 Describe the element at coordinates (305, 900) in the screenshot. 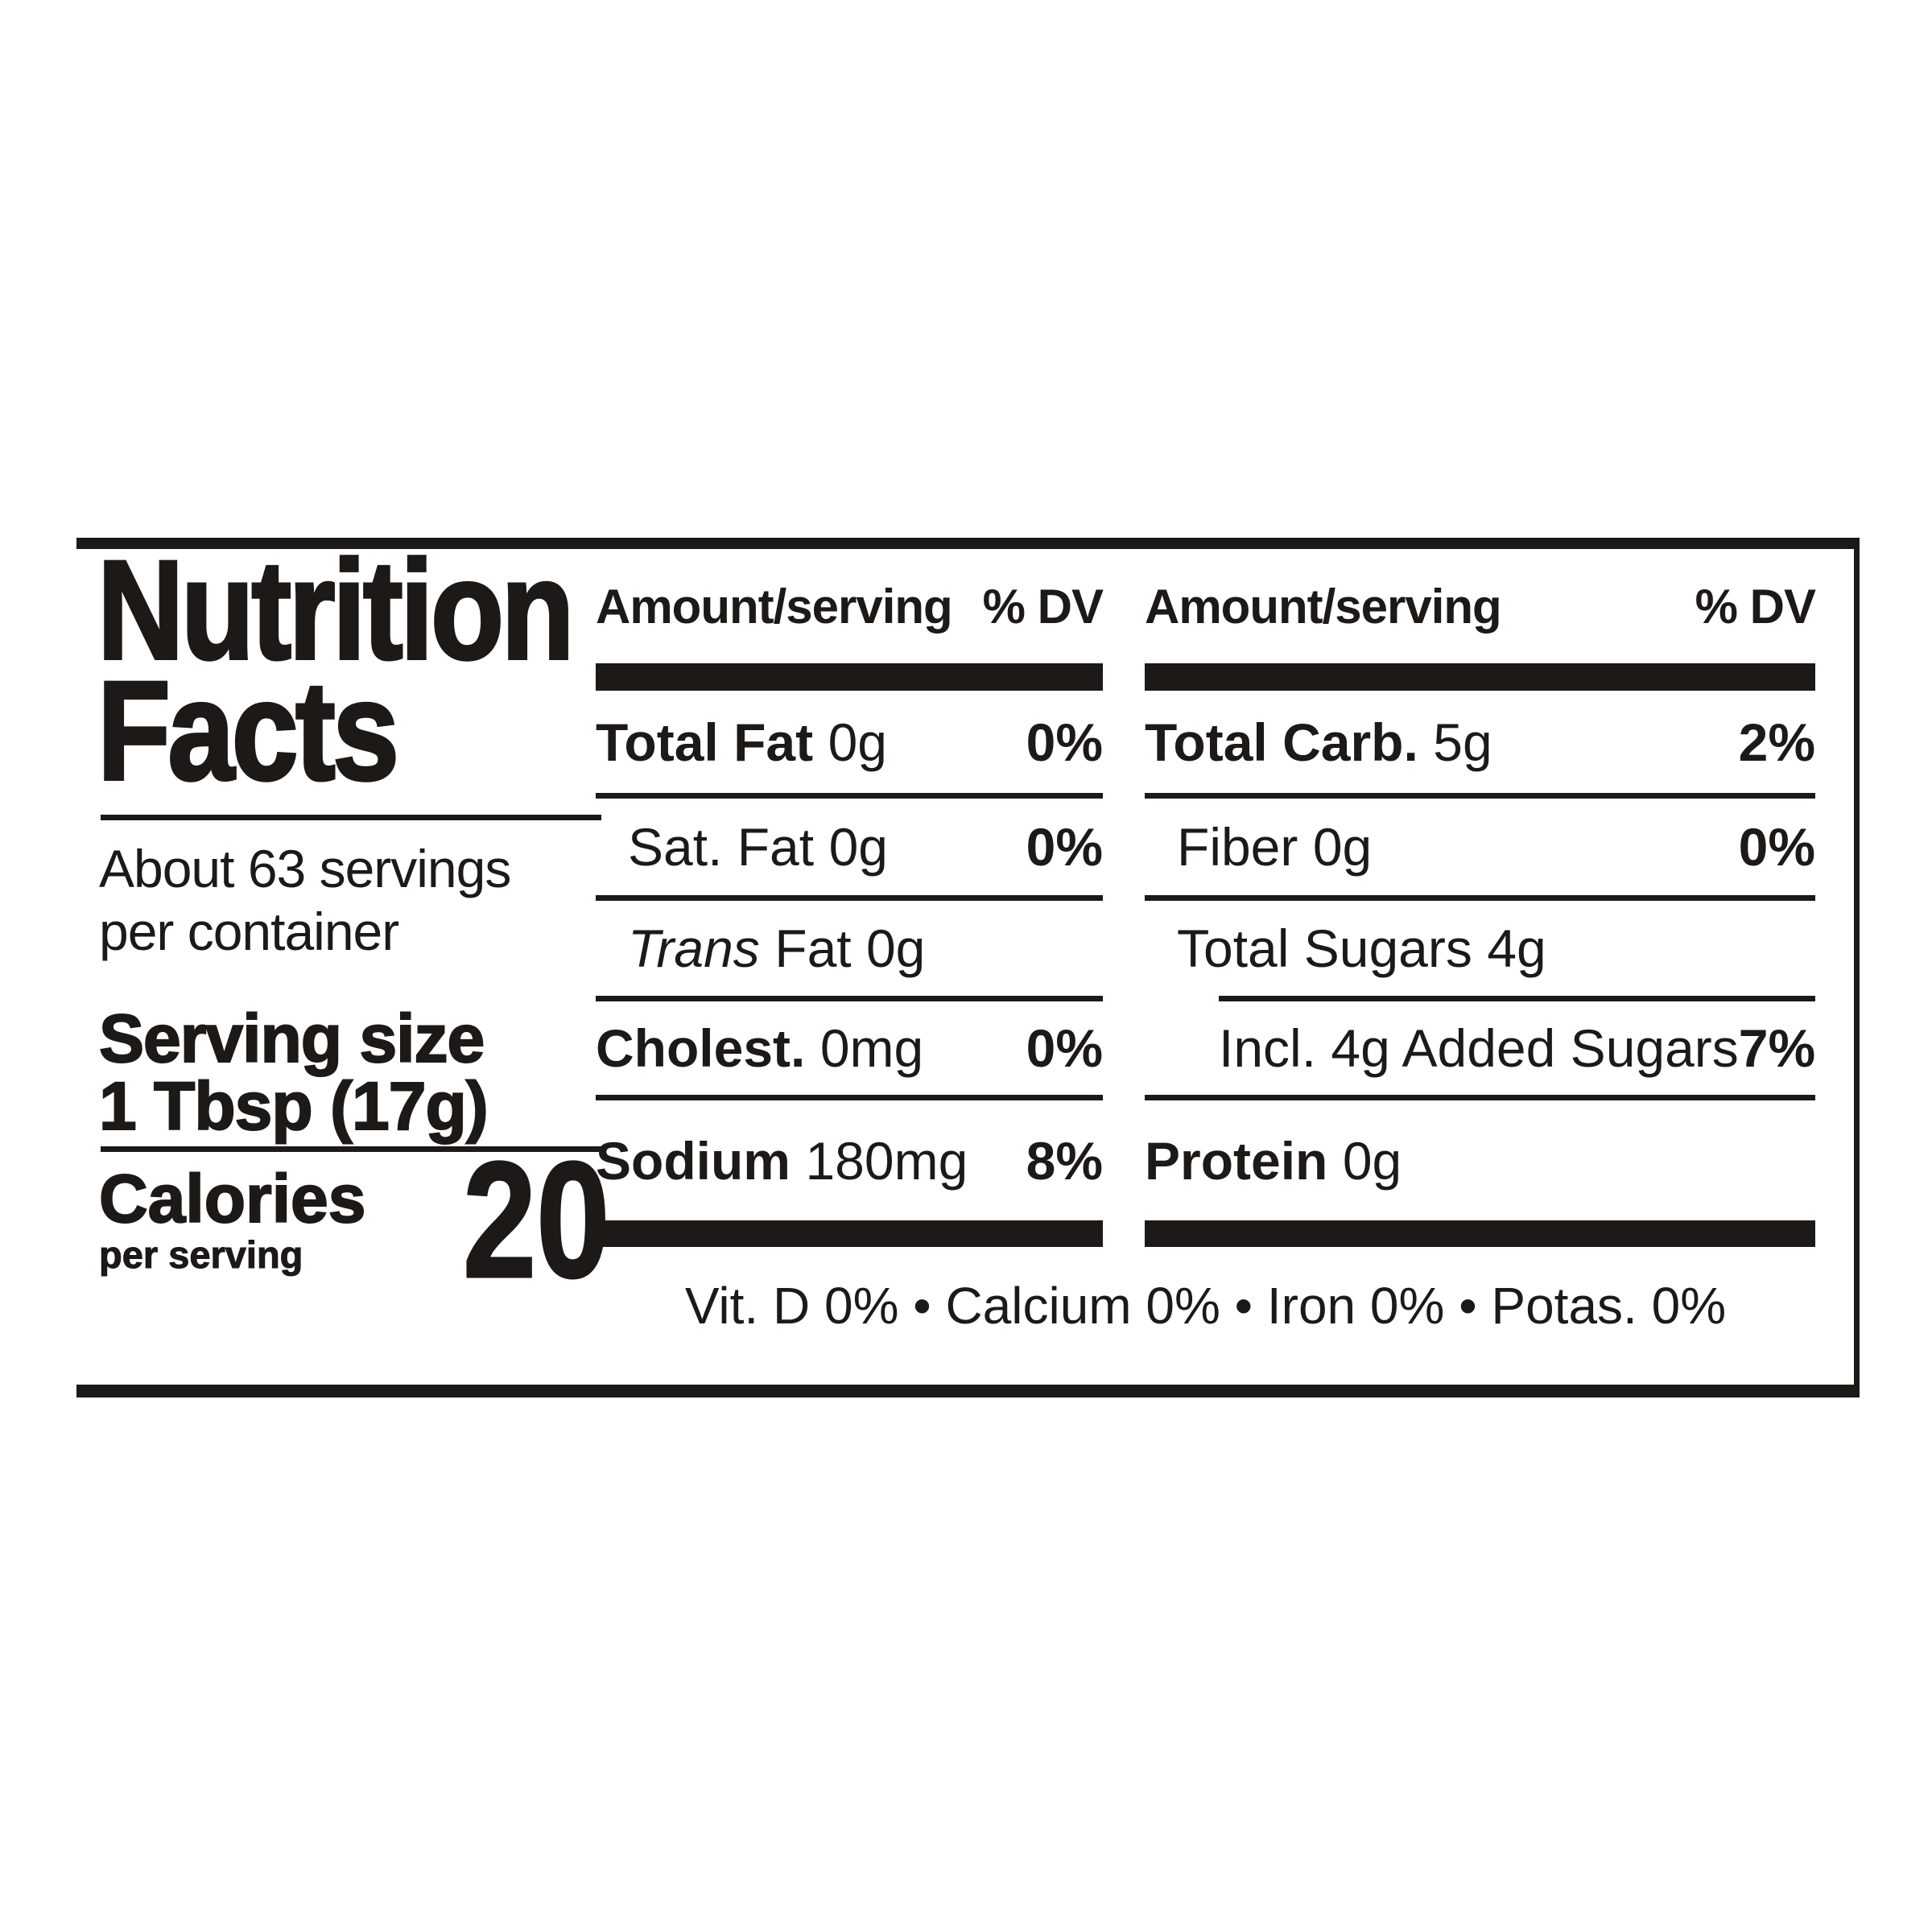

I see `servings-per-container: About 63 servings per container` at that location.